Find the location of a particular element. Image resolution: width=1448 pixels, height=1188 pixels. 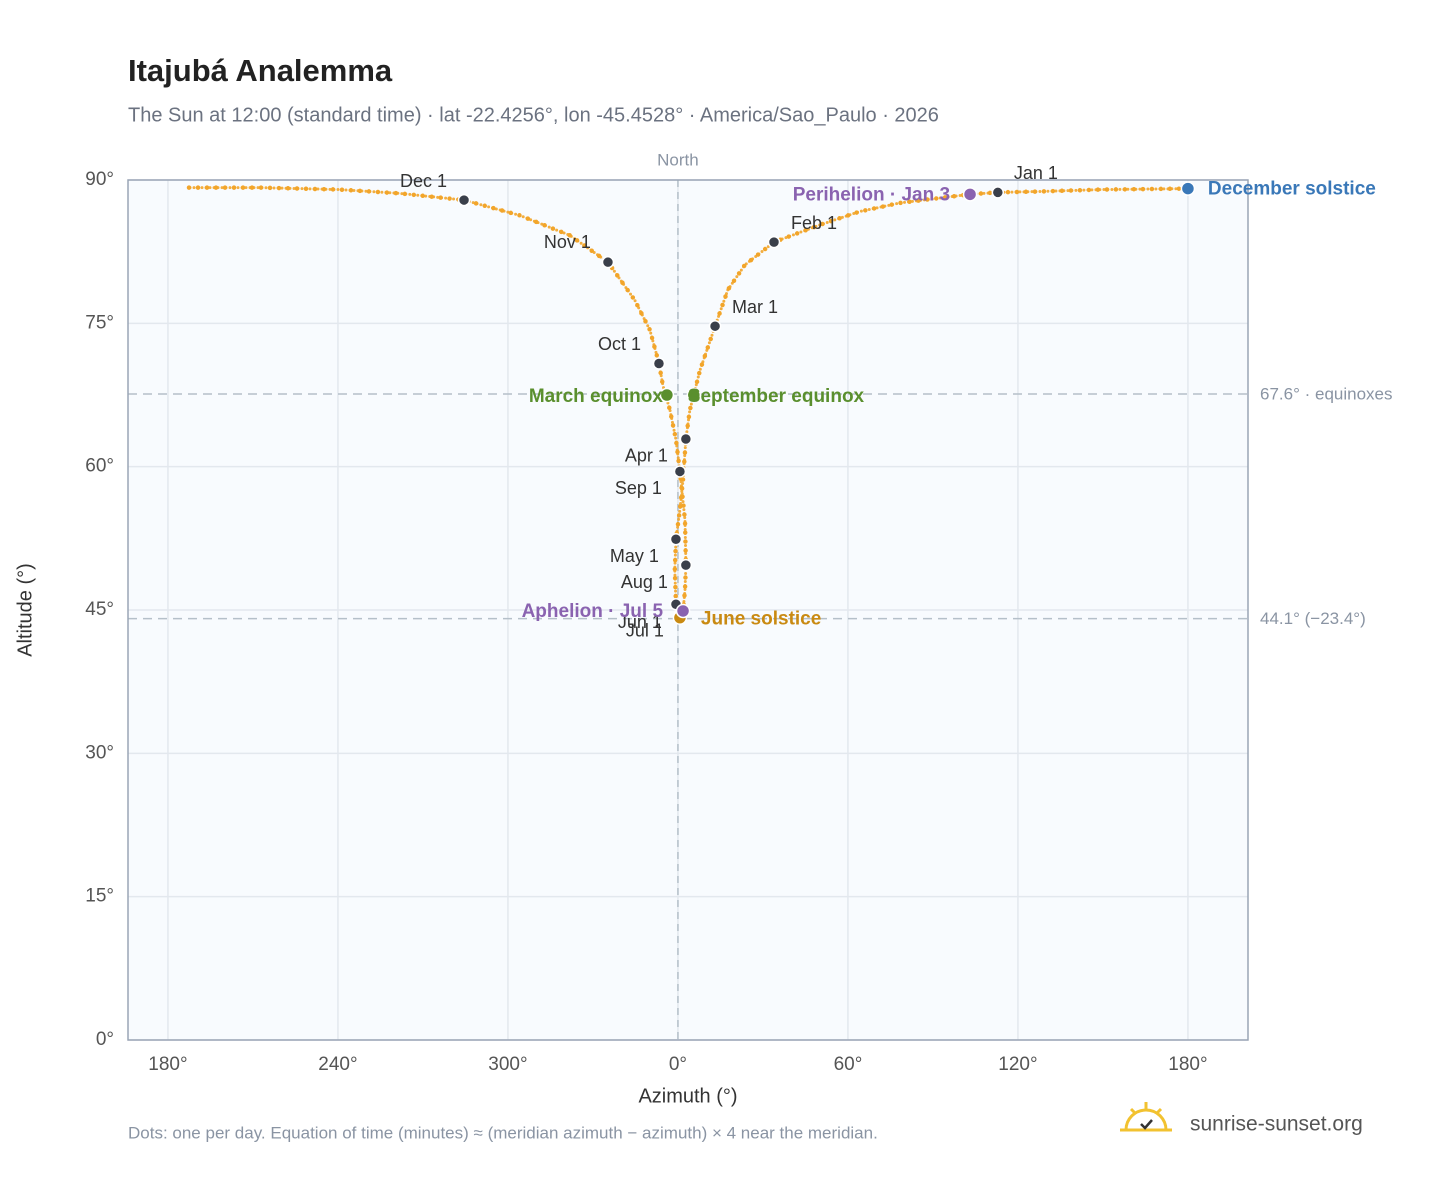

month-label: Apr 1 is located at coordinates (646, 456).